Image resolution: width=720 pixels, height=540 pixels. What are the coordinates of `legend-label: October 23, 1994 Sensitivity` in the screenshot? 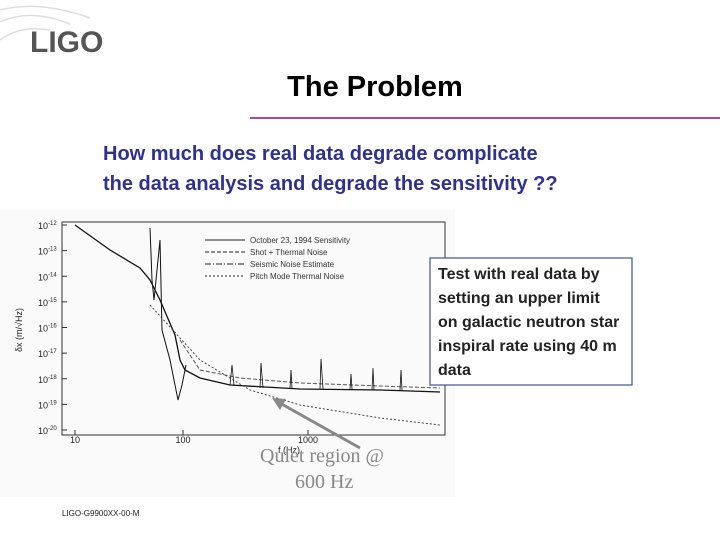 It's located at (300, 240).